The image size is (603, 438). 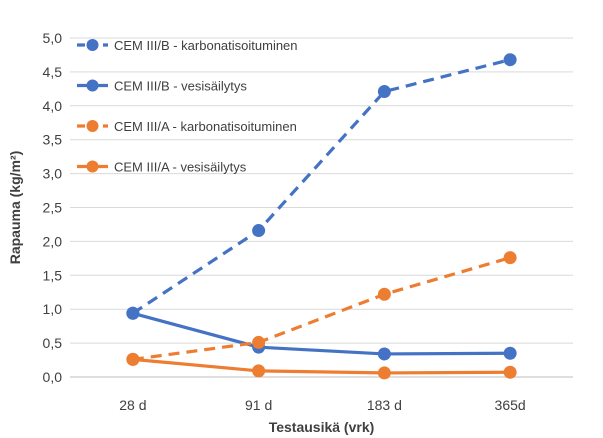 I want to click on y-tick-label: 4,5, so click(x=53, y=72).